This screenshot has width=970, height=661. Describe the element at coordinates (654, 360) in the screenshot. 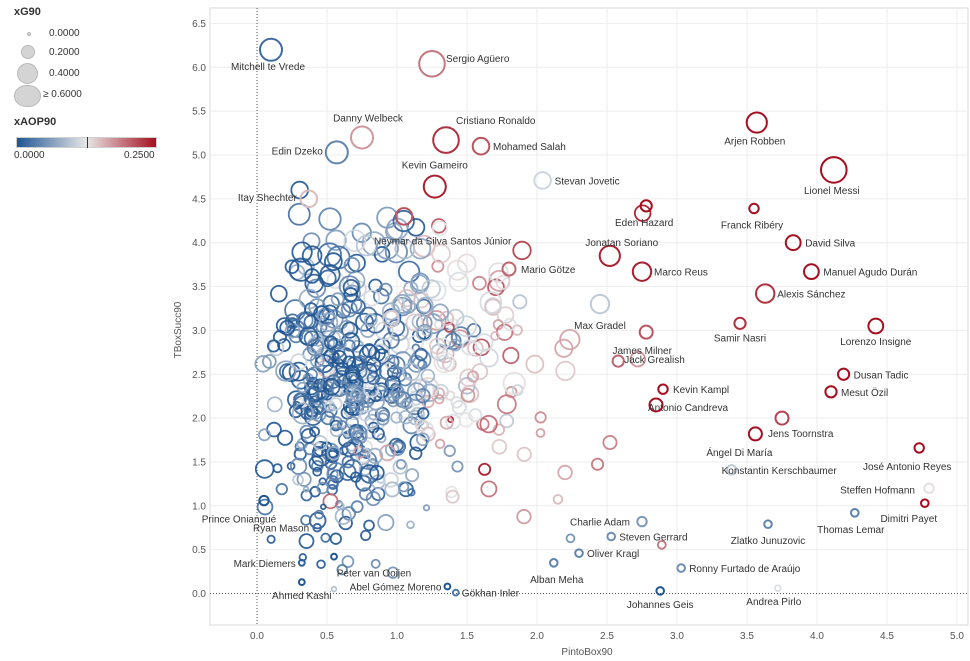

I see `point-label: Jack Grealish` at that location.